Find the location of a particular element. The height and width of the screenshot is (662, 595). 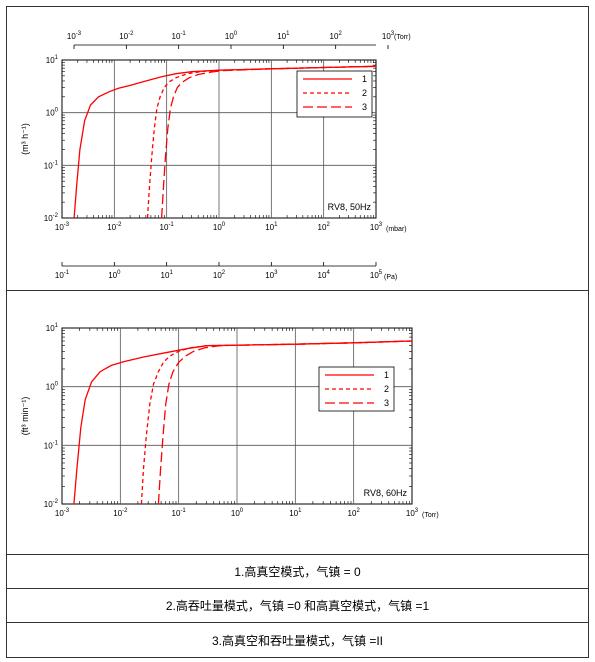

caption-text-3: 3.高真空和吞吐量模式，气镇 =II is located at coordinates (297, 640).